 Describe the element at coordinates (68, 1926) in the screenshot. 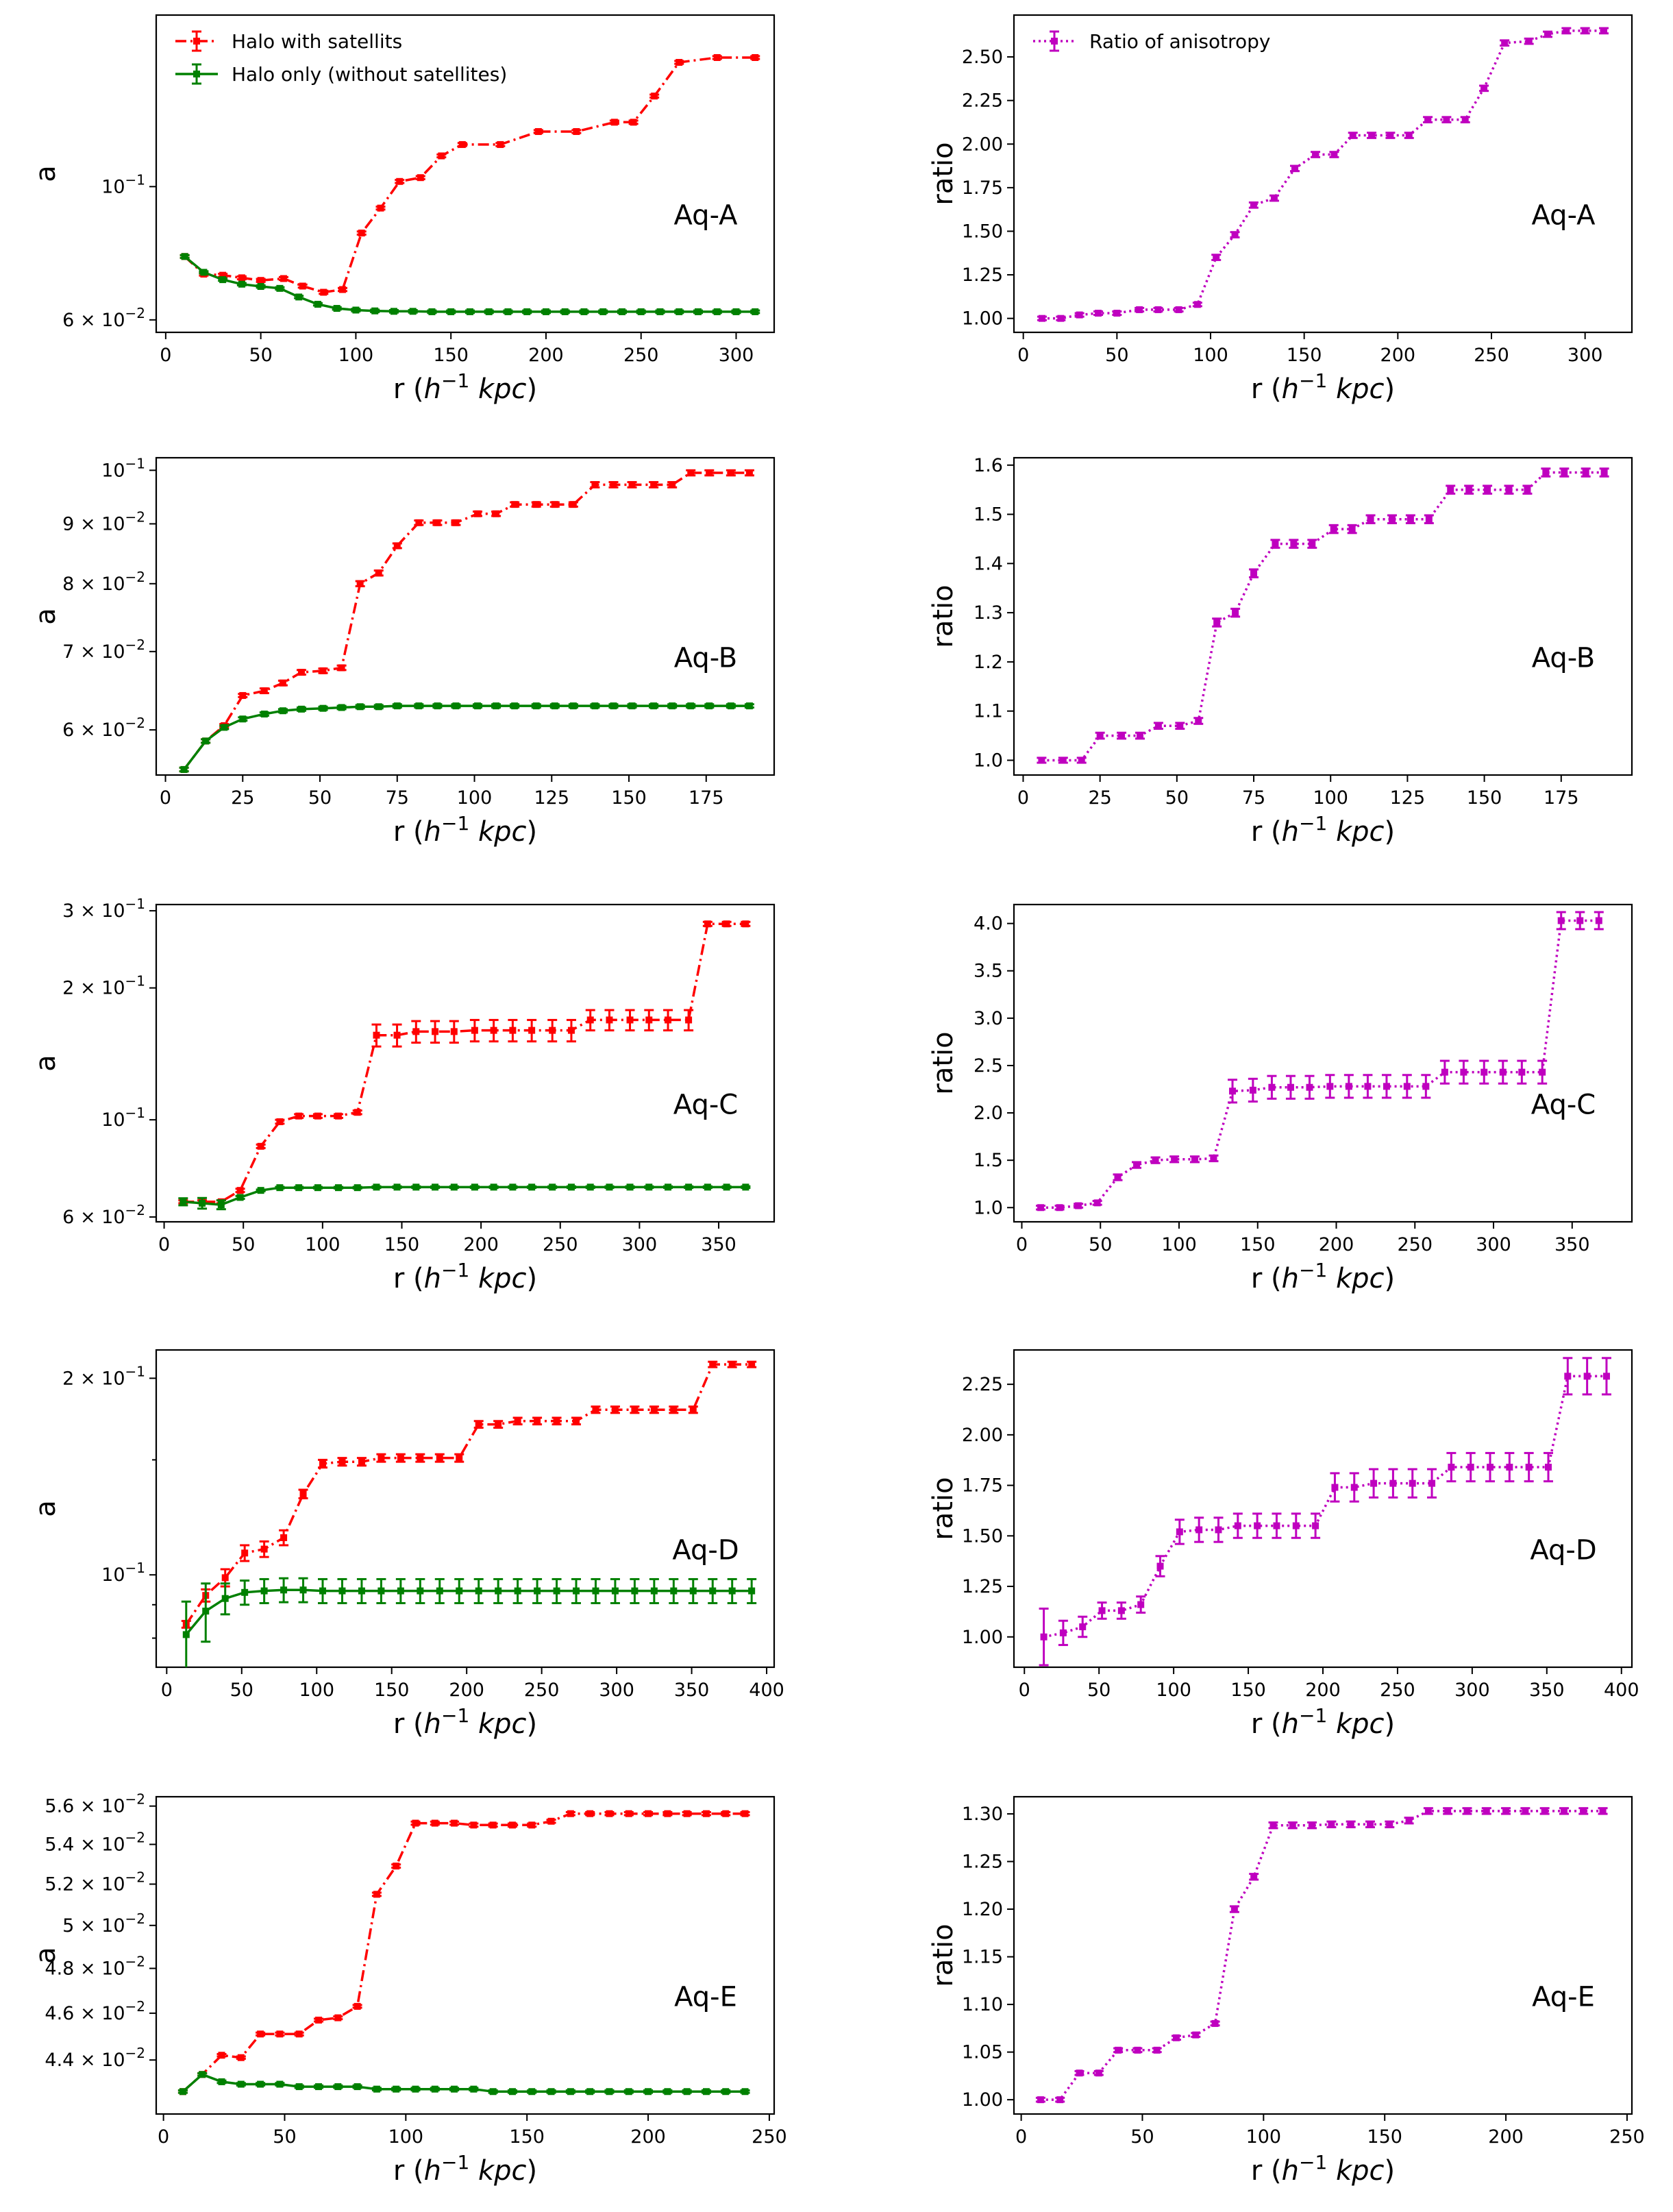

I see `y-tick-mantissa: 5` at that location.